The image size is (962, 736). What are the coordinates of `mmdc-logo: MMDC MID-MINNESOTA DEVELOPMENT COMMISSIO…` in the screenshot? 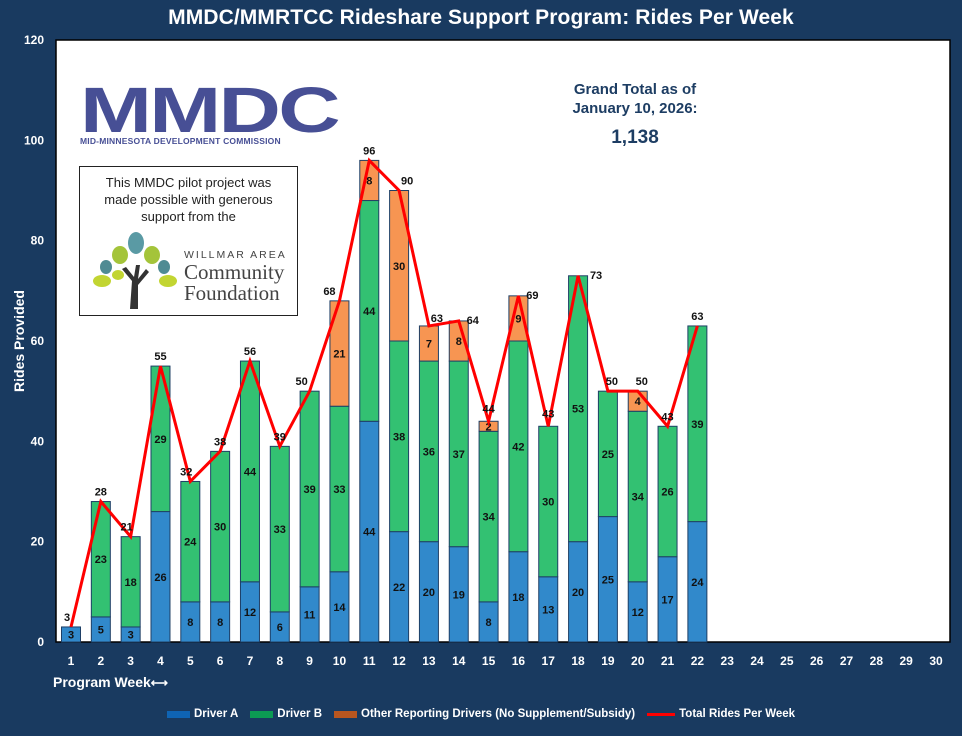 It's located at (210, 115).